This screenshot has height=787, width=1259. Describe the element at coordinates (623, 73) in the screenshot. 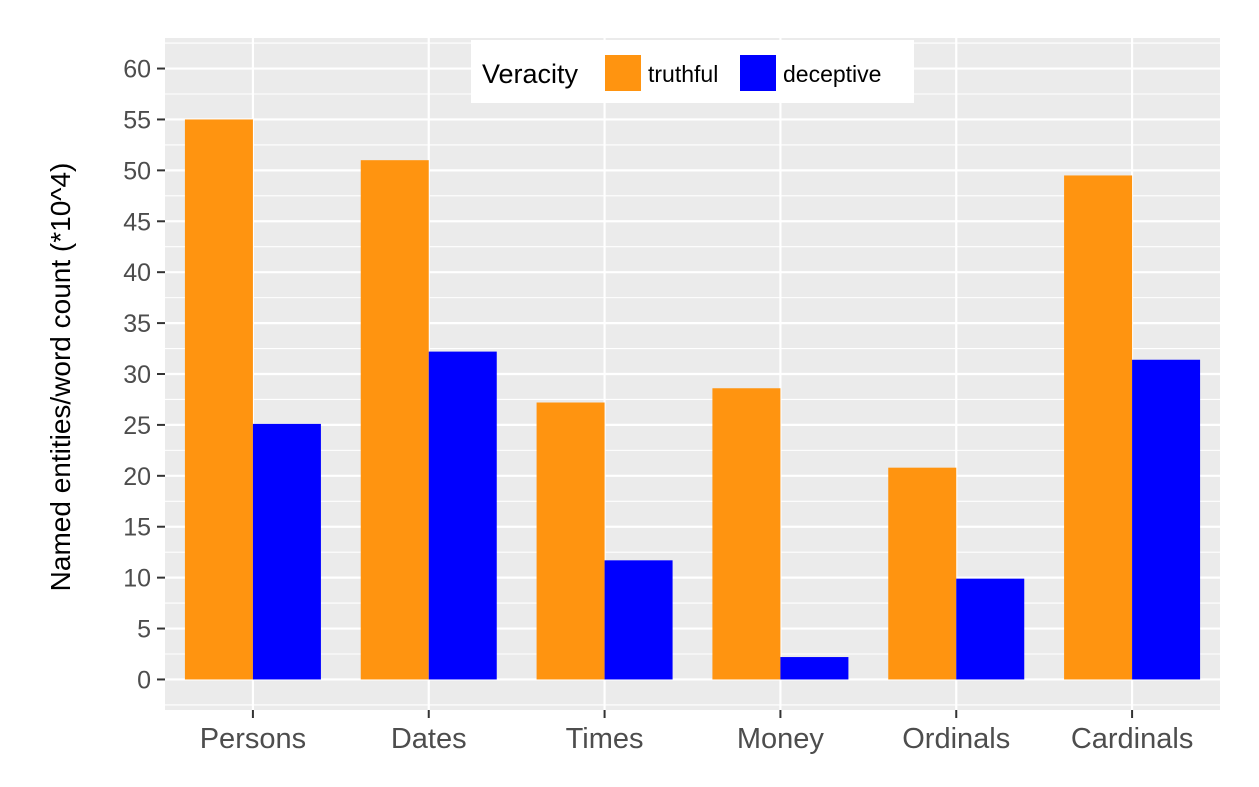

I see `legend-key-truthful` at that location.